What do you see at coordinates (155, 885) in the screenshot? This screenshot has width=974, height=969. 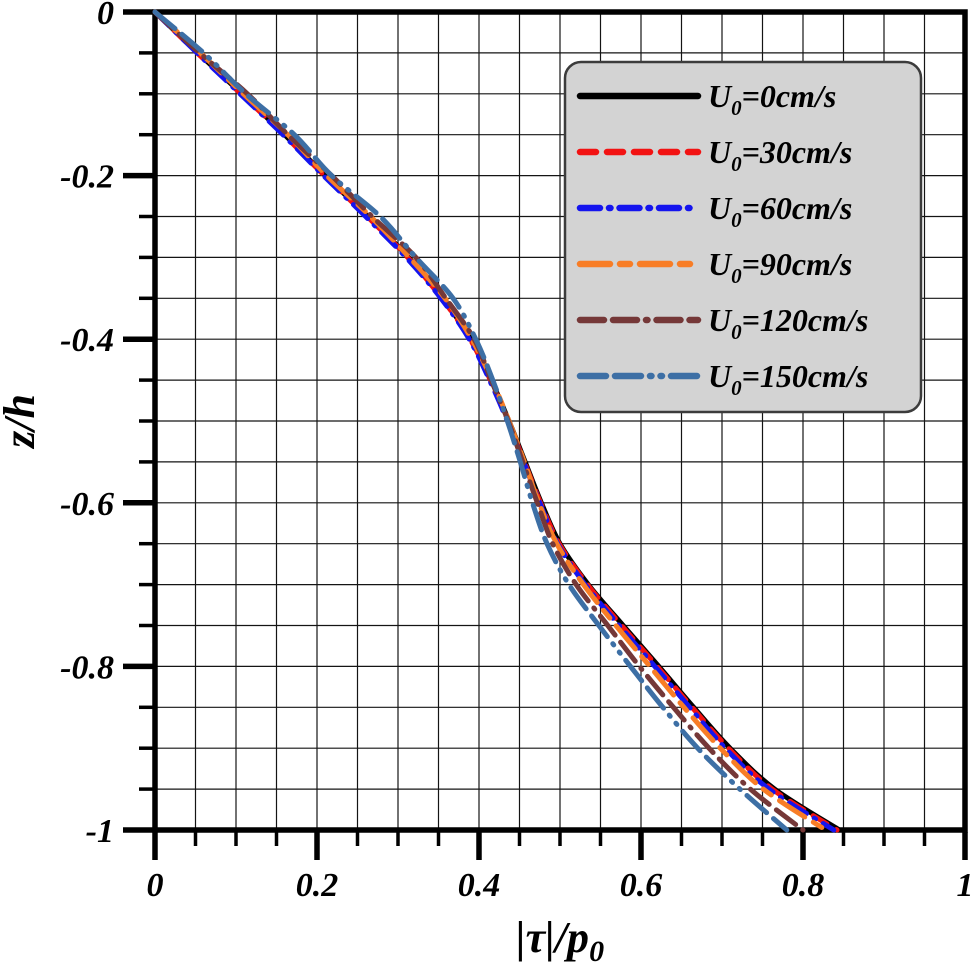 I see `x-tick-label: 0` at bounding box center [155, 885].